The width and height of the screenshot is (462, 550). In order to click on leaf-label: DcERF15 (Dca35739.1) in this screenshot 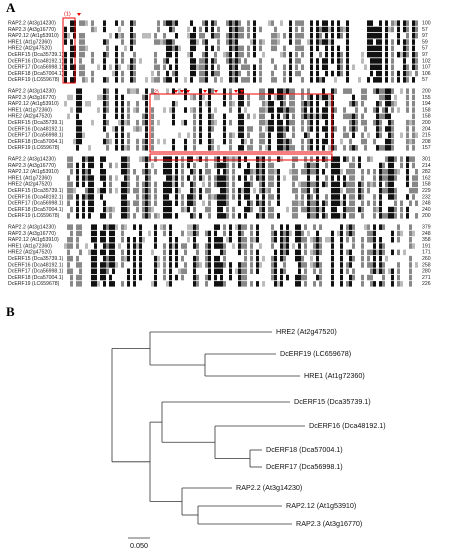, I will do `click(332, 401)`.